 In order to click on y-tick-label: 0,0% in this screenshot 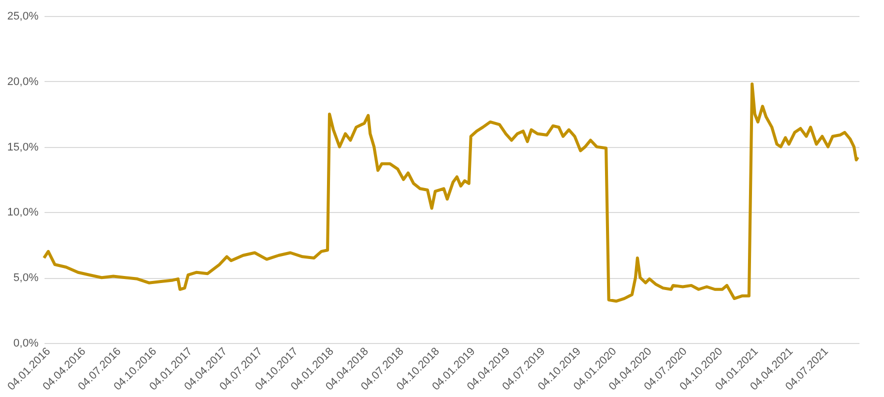, I will do `click(26, 344)`.